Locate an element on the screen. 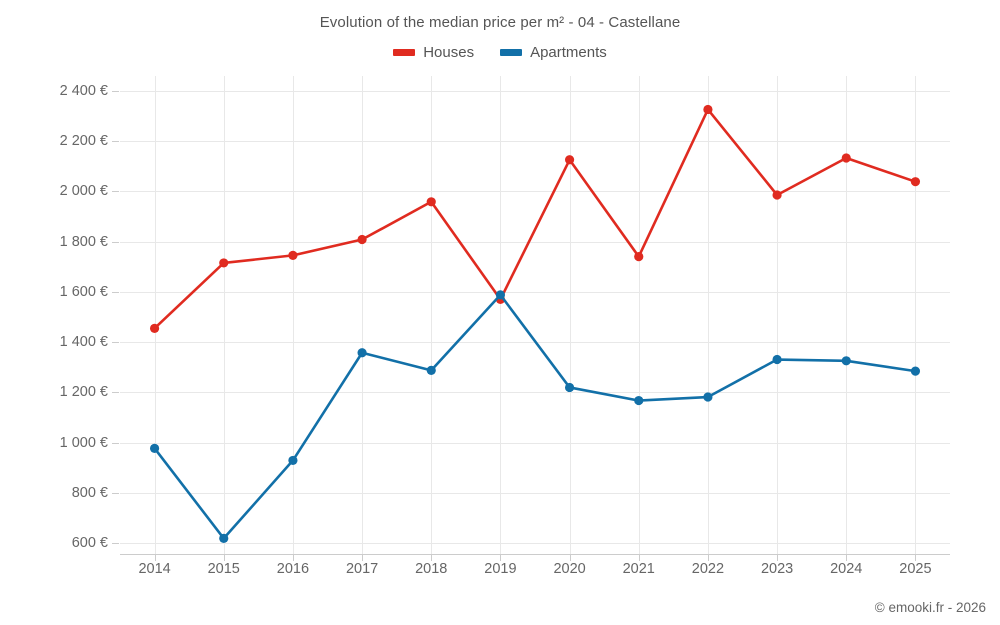 The image size is (1000, 625). x-axis-tick-label: 2025 is located at coordinates (915, 569).